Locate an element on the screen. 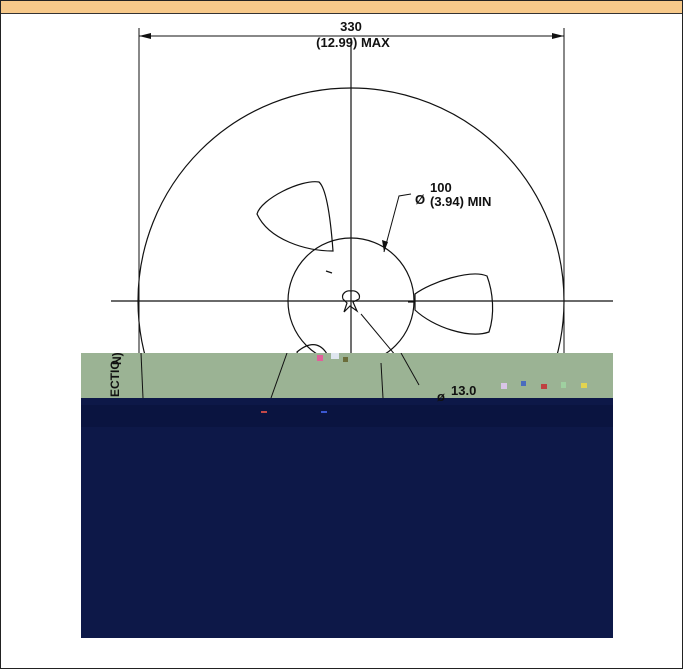 This screenshot has width=683, height=669. corrupted-band is located at coordinates (347, 416).